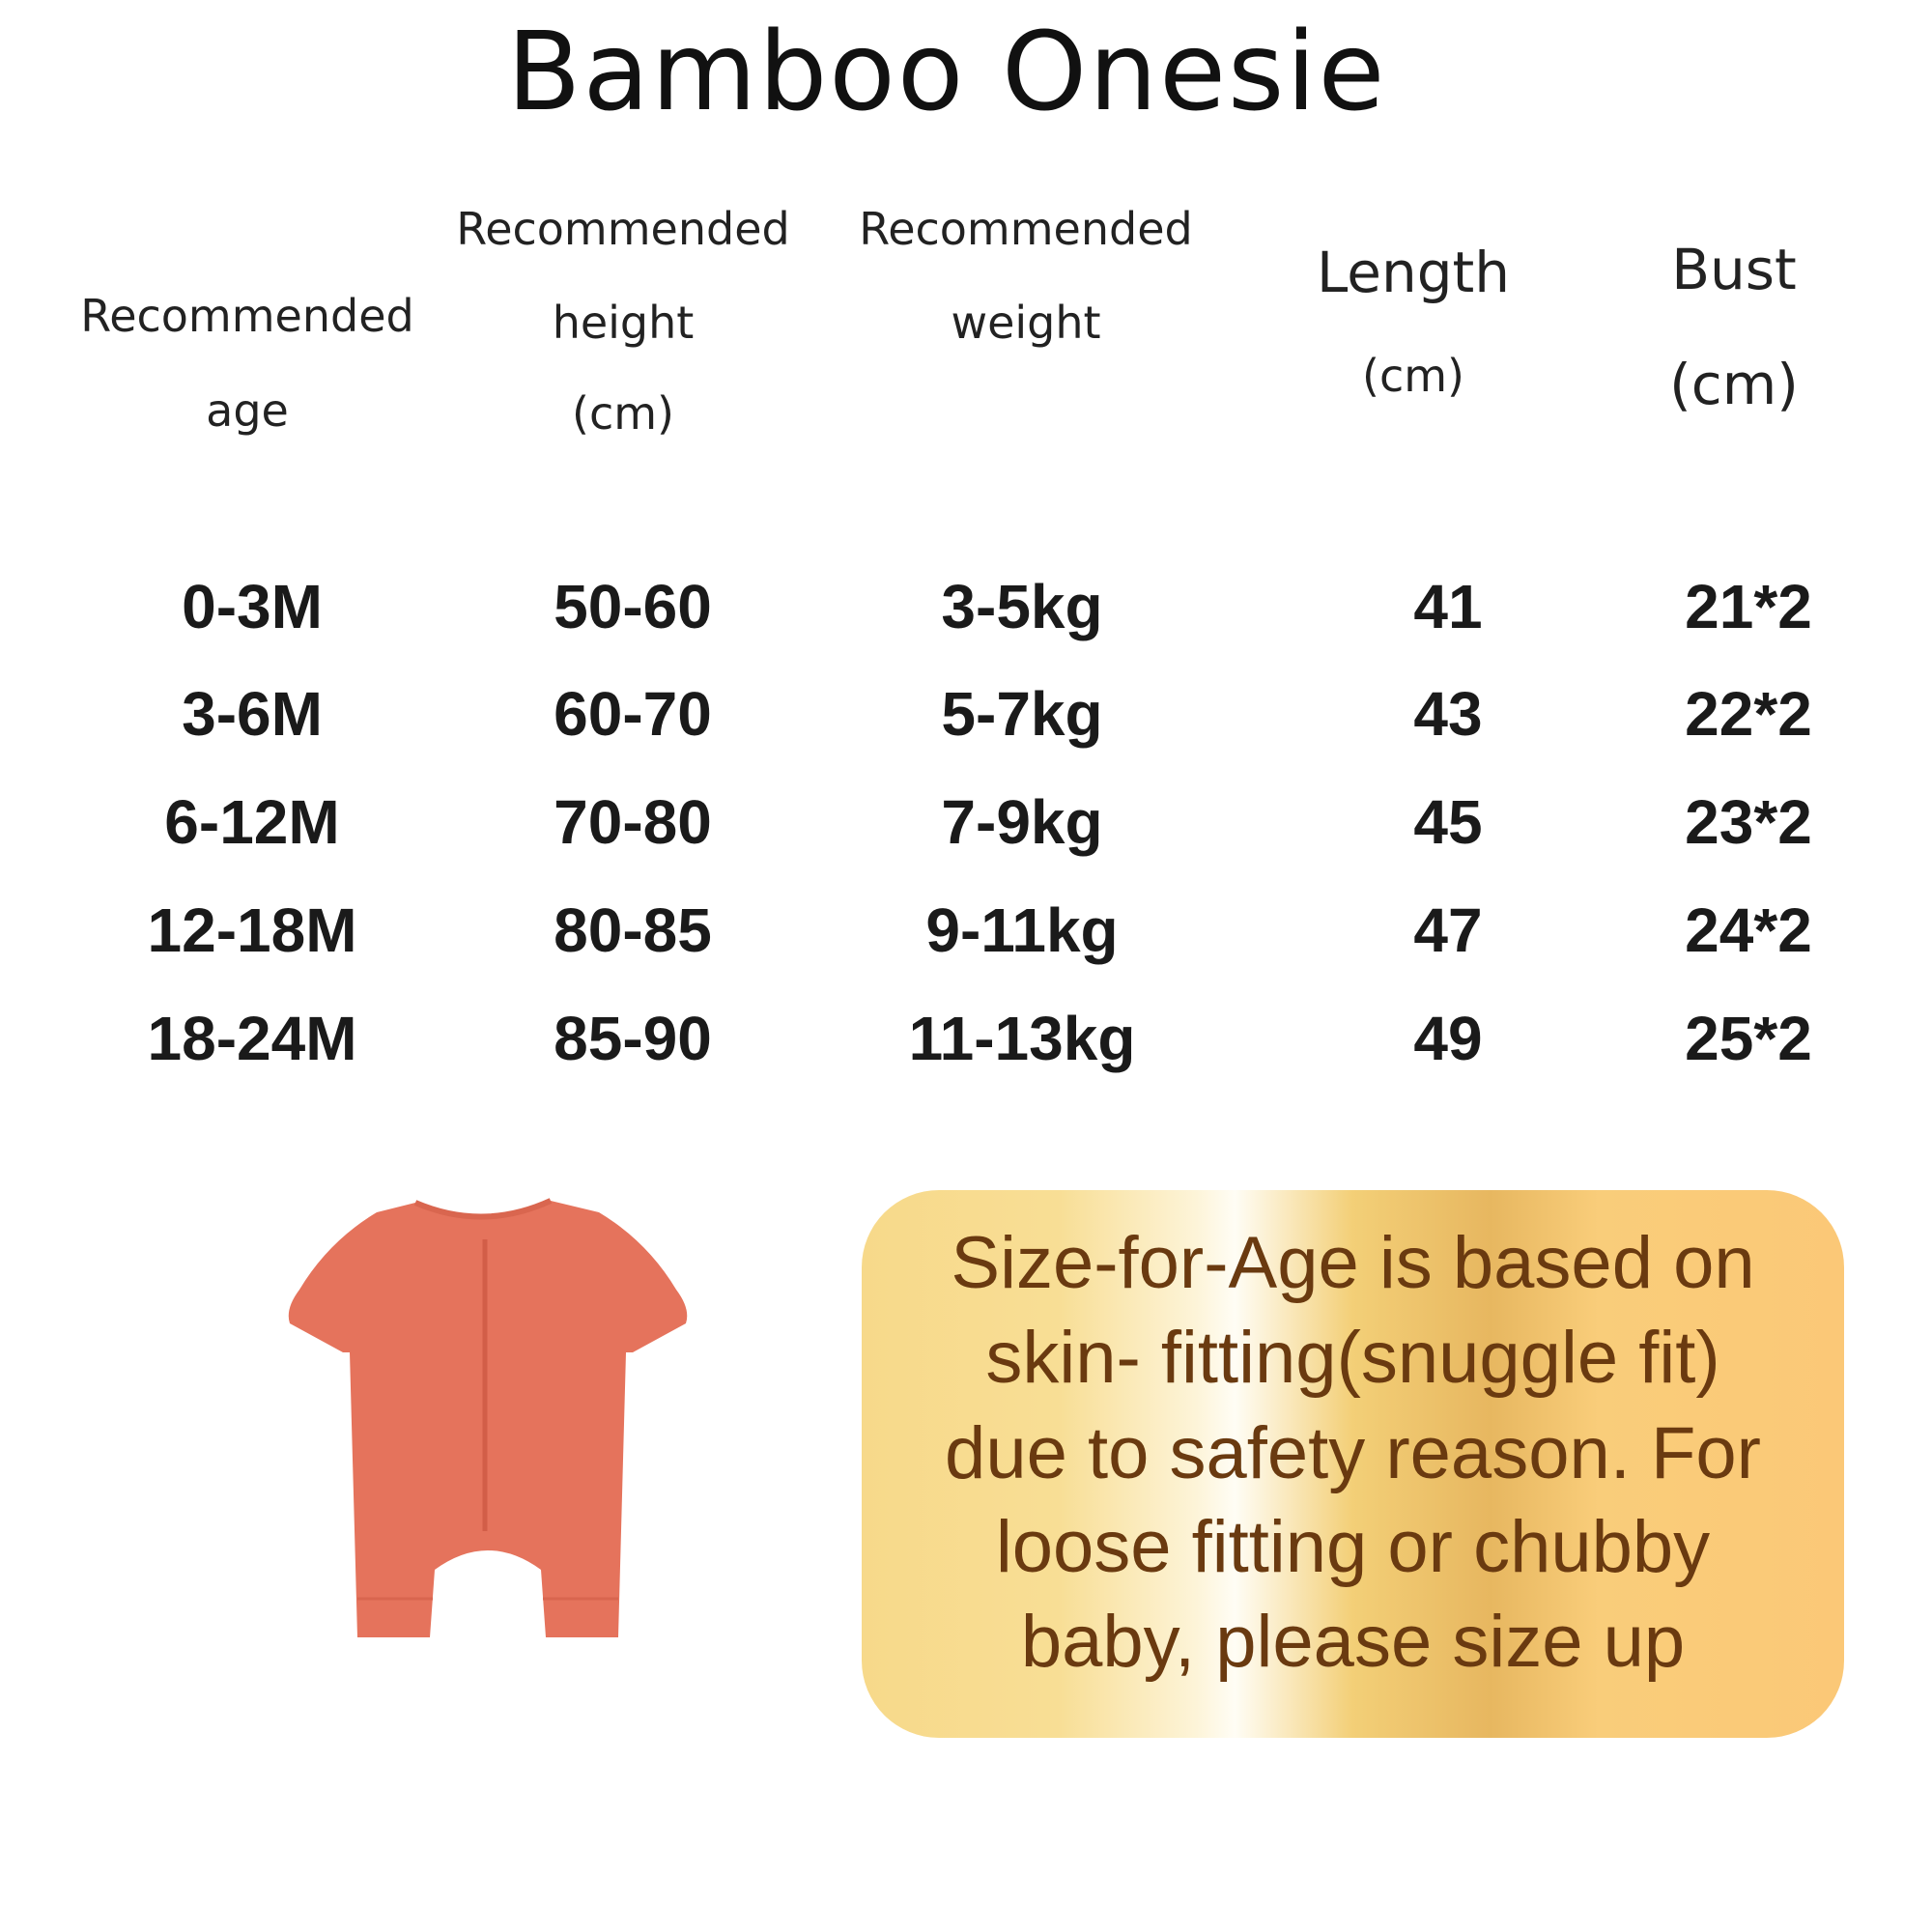 Image resolution: width=1932 pixels, height=1932 pixels. What do you see at coordinates (1448, 1038) in the screenshot?
I see `cell-length: 49` at bounding box center [1448, 1038].